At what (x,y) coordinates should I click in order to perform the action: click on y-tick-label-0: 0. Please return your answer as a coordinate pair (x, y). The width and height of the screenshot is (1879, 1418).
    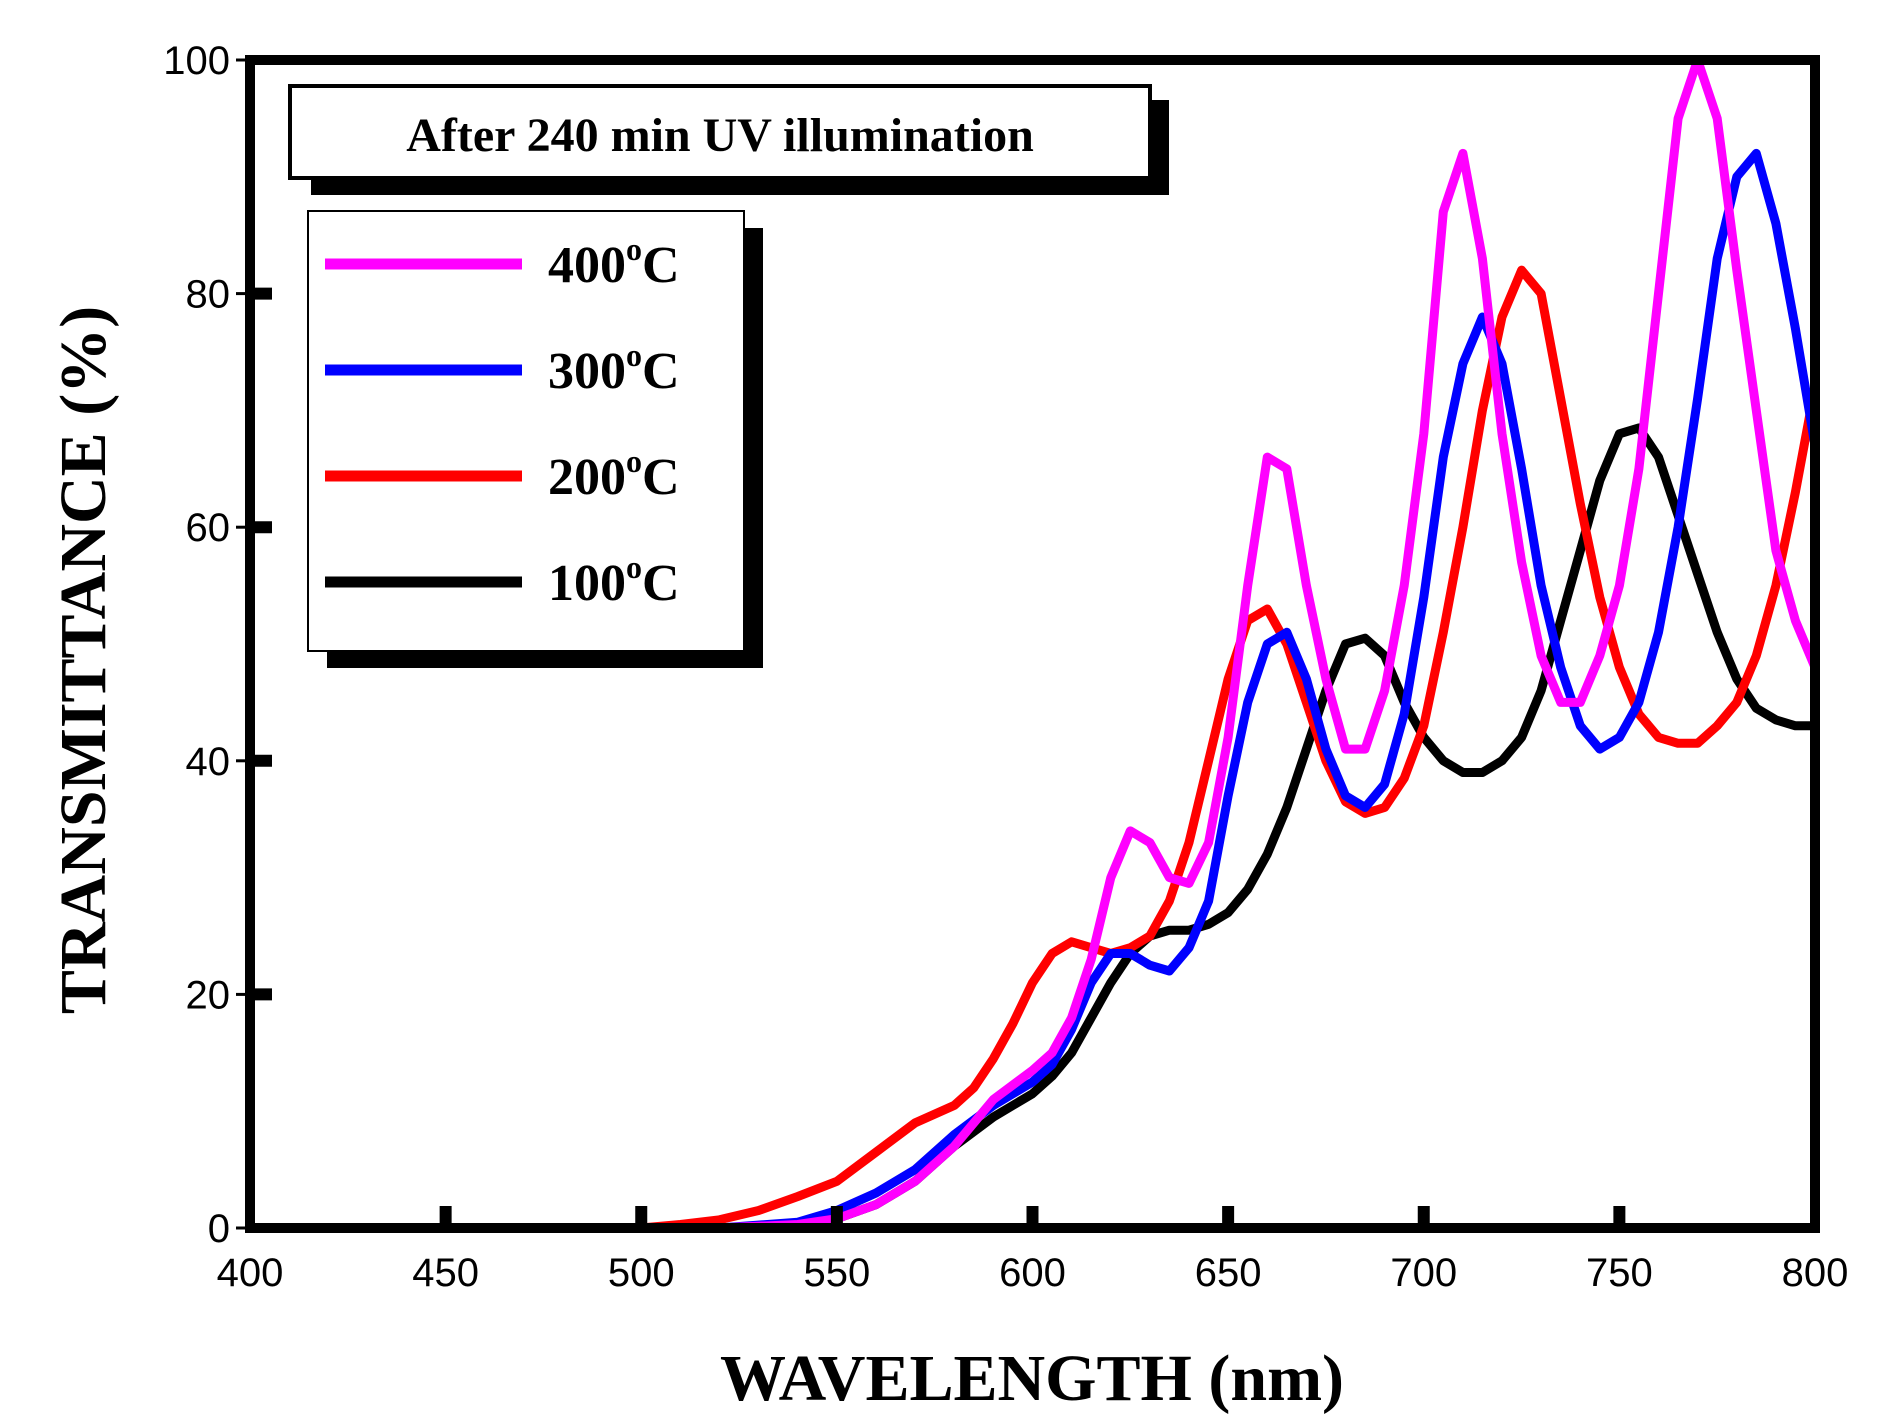
    Looking at the image, I should click on (219, 1229).